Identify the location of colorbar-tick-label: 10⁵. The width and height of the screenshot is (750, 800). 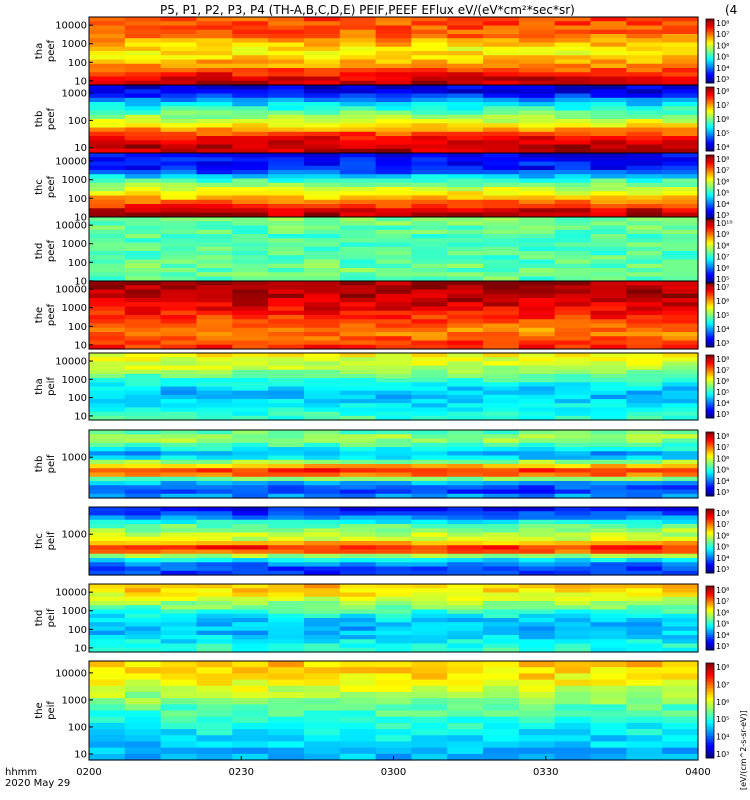
(722, 392).